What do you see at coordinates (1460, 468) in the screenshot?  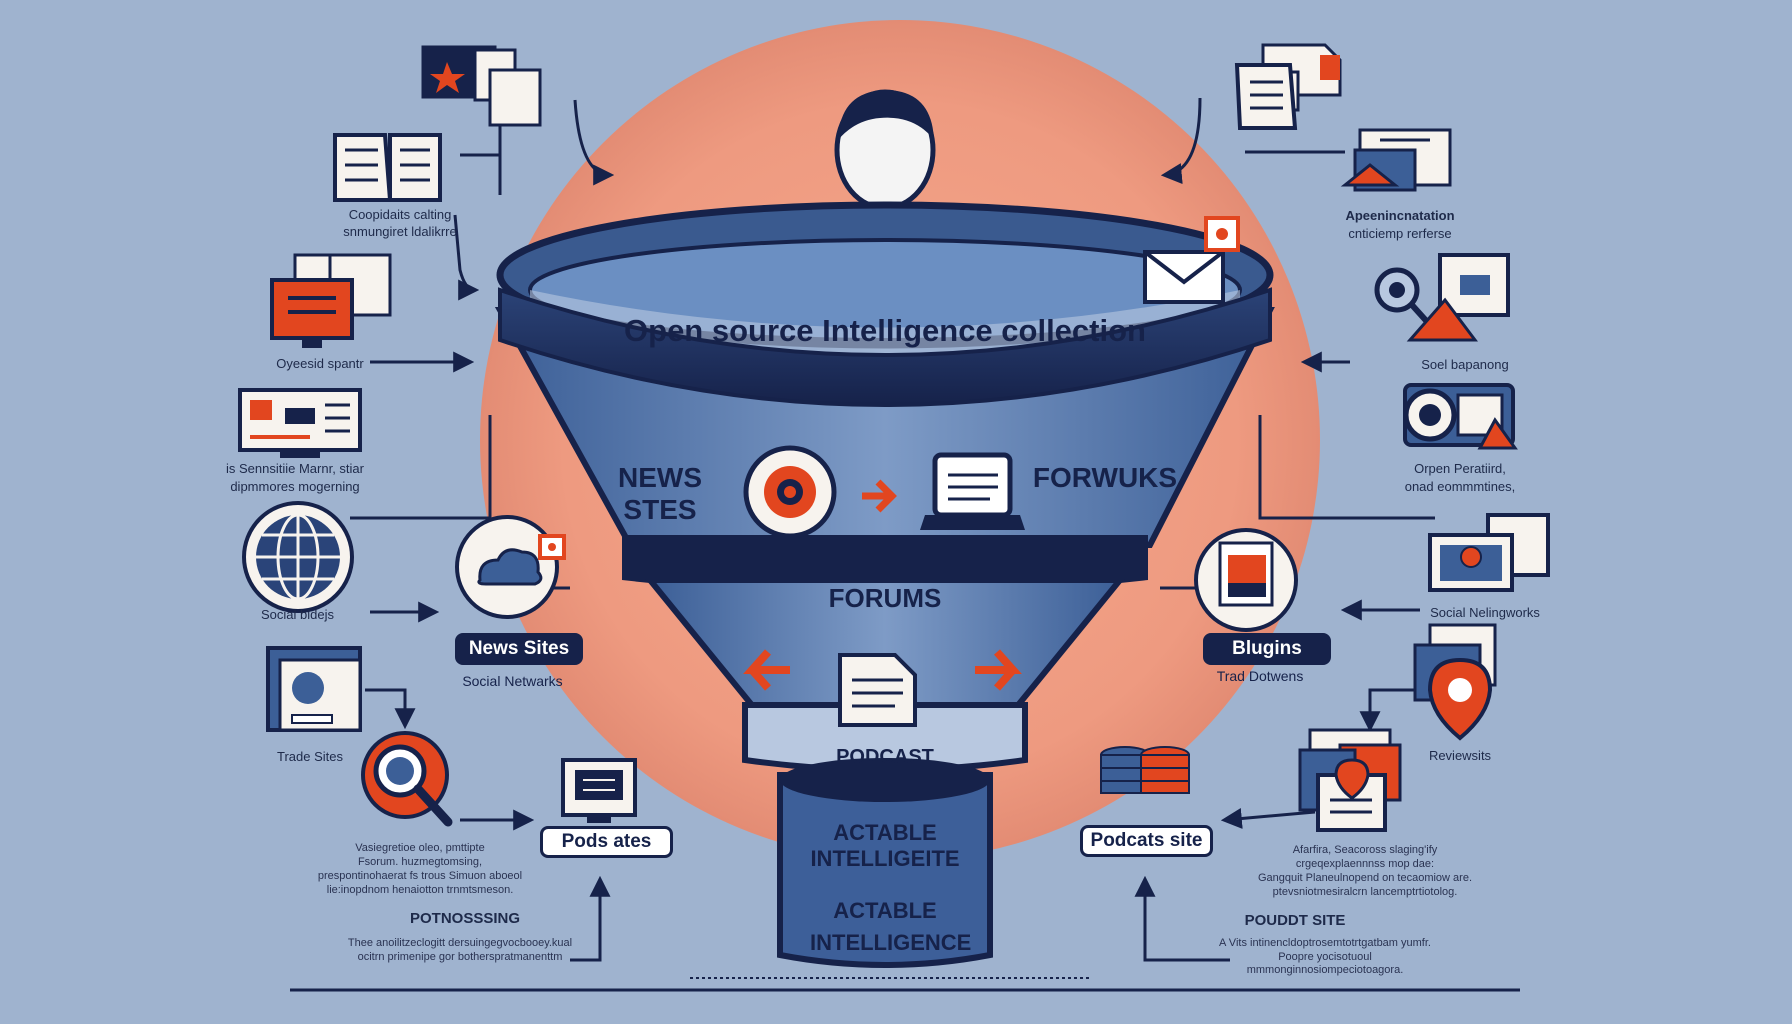 I see `right-label-3a: Orpen Peratiird,` at bounding box center [1460, 468].